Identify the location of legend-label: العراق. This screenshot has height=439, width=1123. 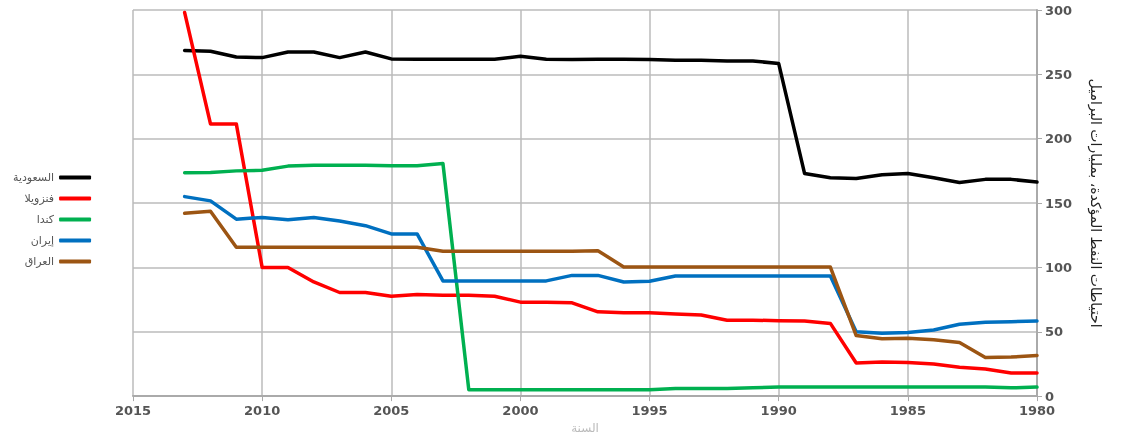
(39, 261).